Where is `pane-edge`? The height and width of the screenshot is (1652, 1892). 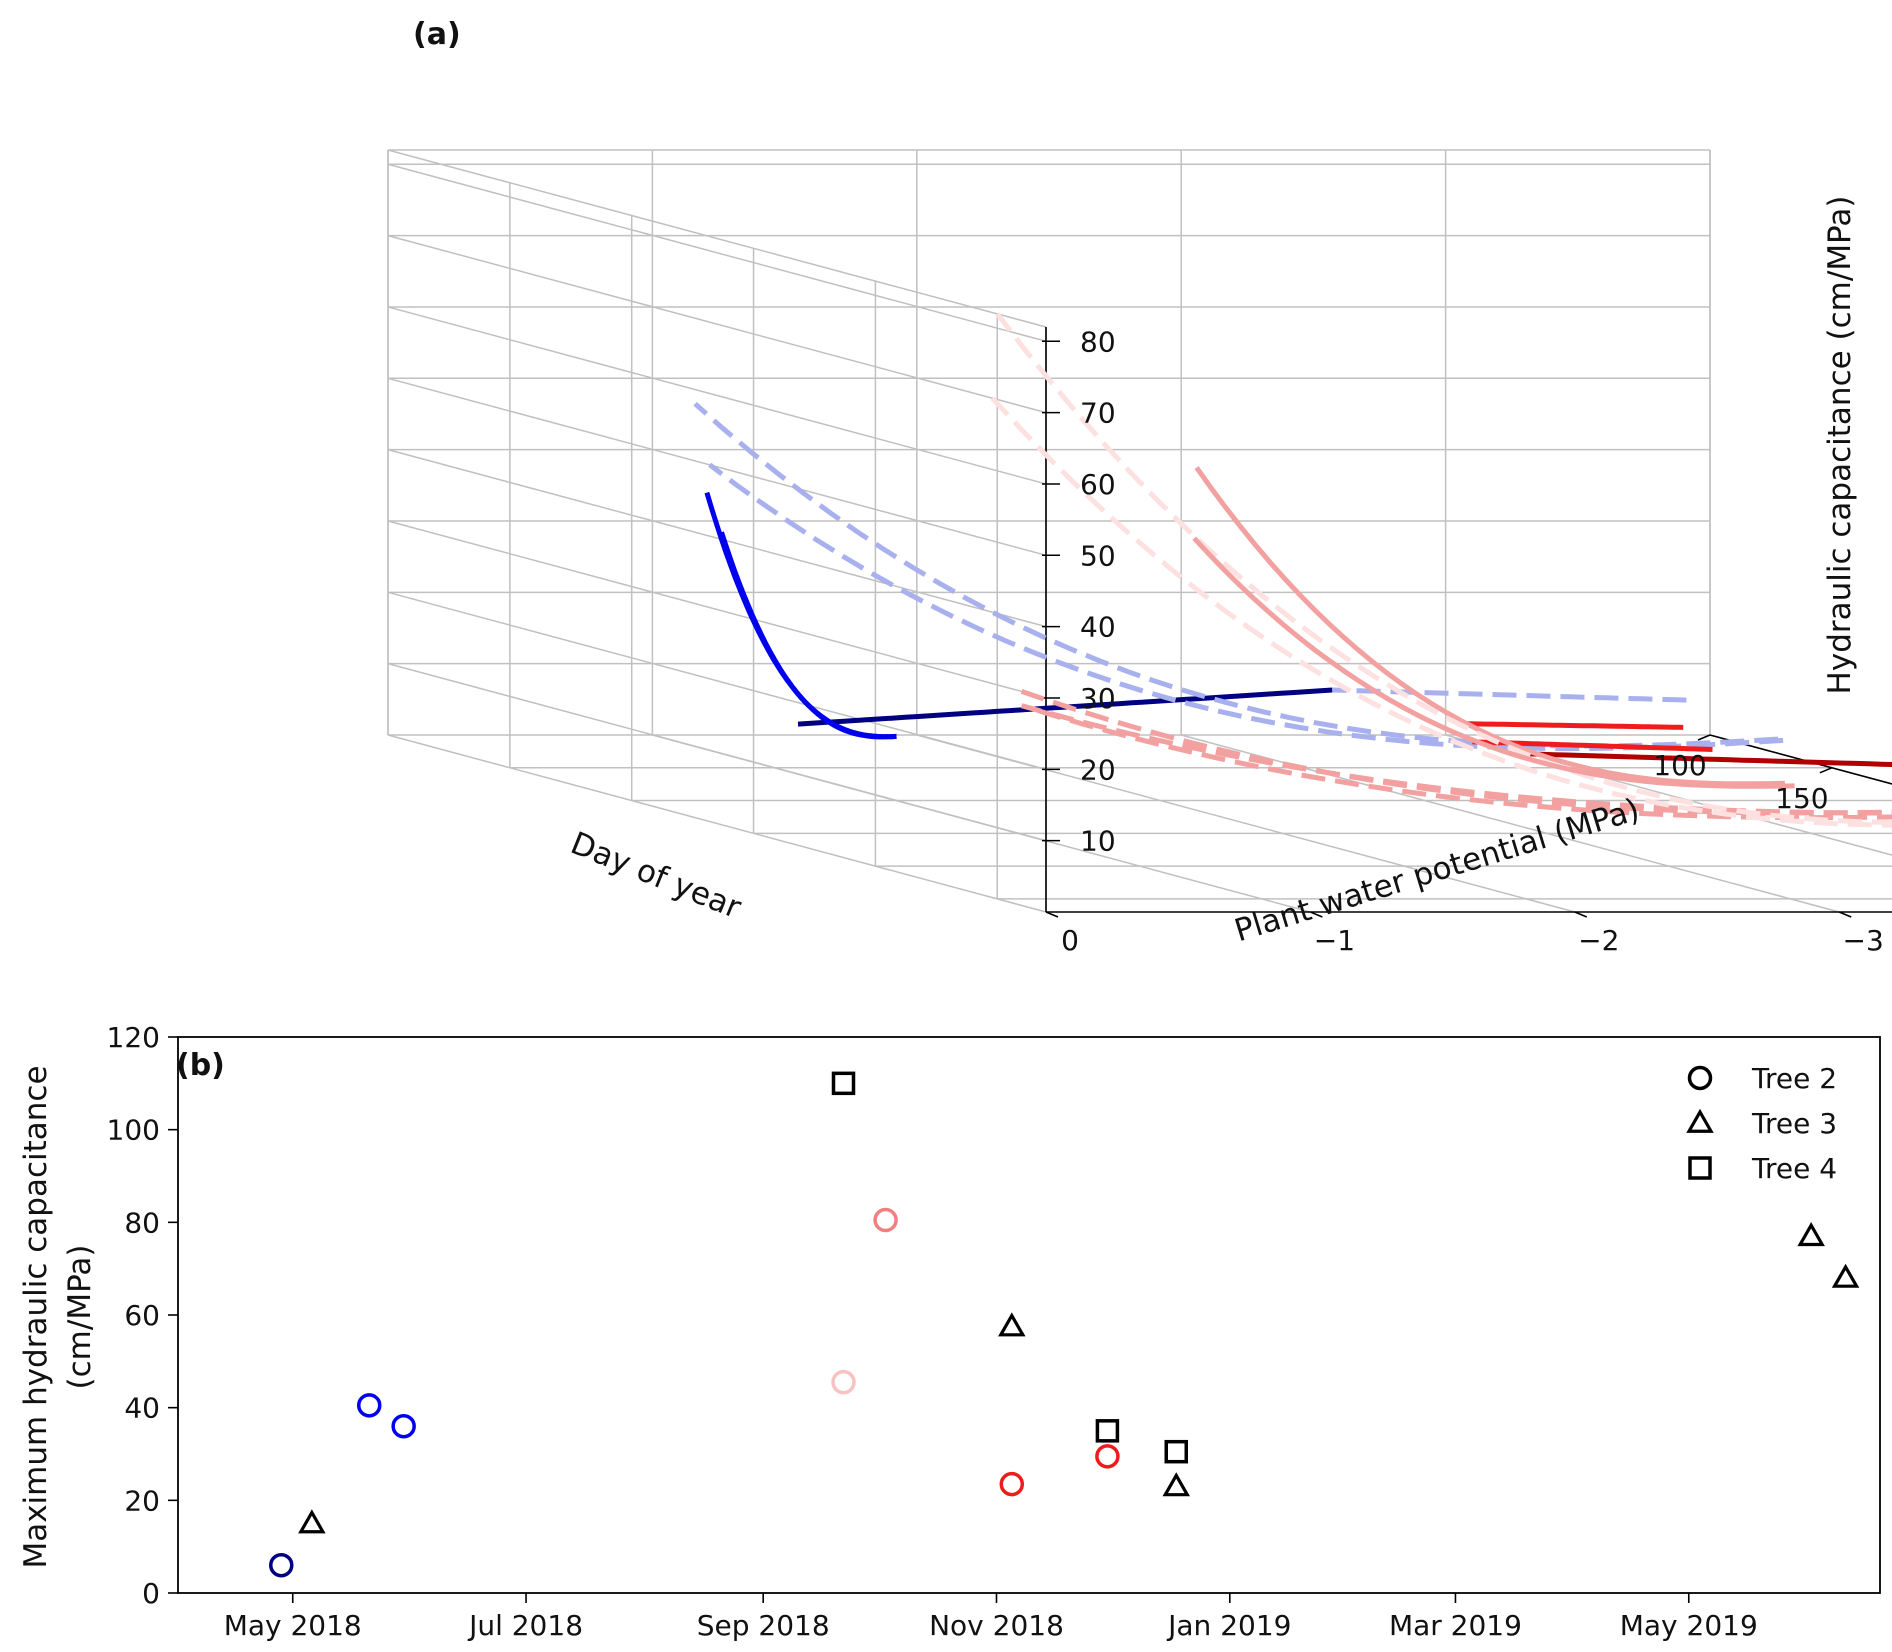
pane-edge is located at coordinates (717, 238).